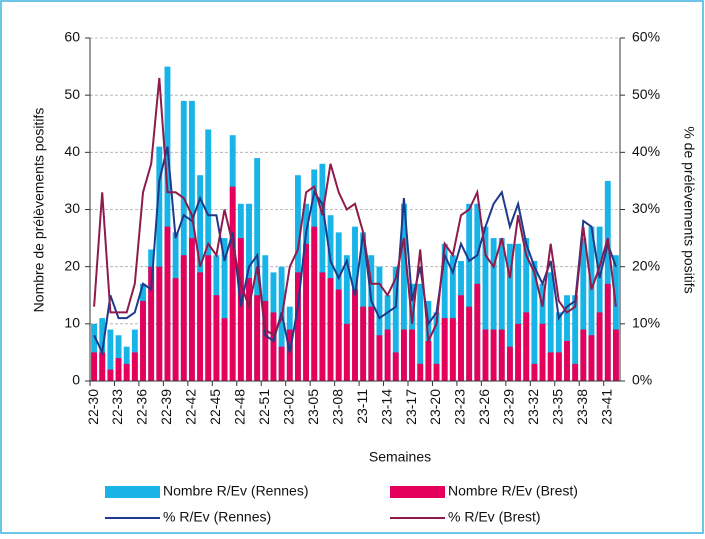  What do you see at coordinates (72, 265) in the screenshot?
I see `y-tick-label: 20` at bounding box center [72, 265].